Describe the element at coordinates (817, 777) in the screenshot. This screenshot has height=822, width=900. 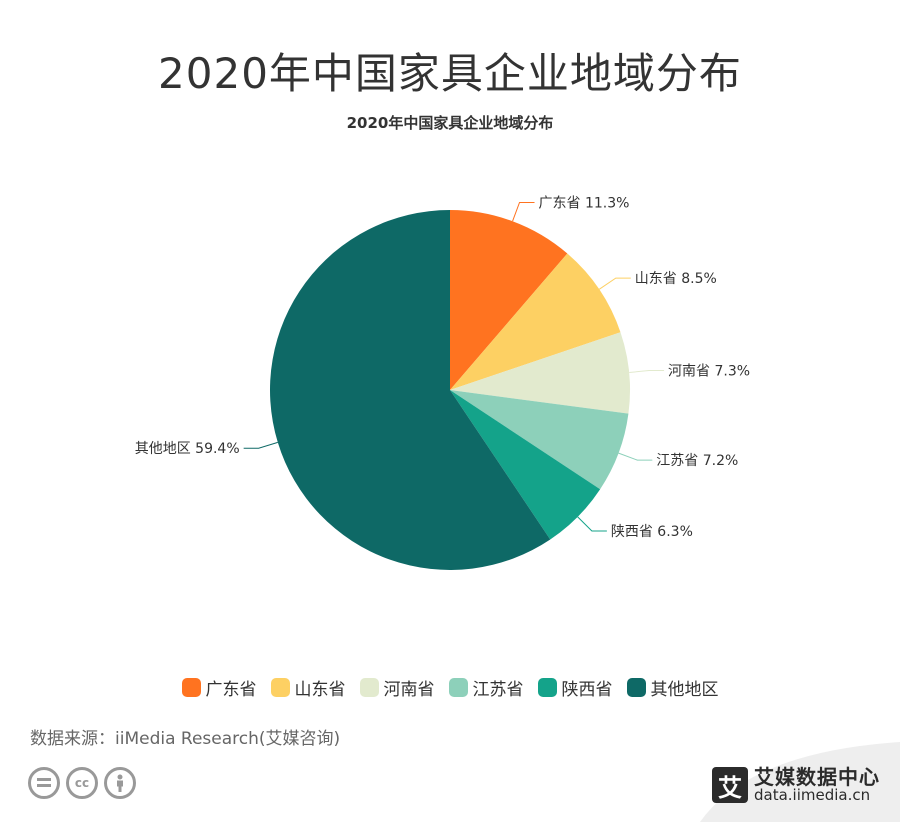
I see `brand-name: 艾媒数据中心` at that location.